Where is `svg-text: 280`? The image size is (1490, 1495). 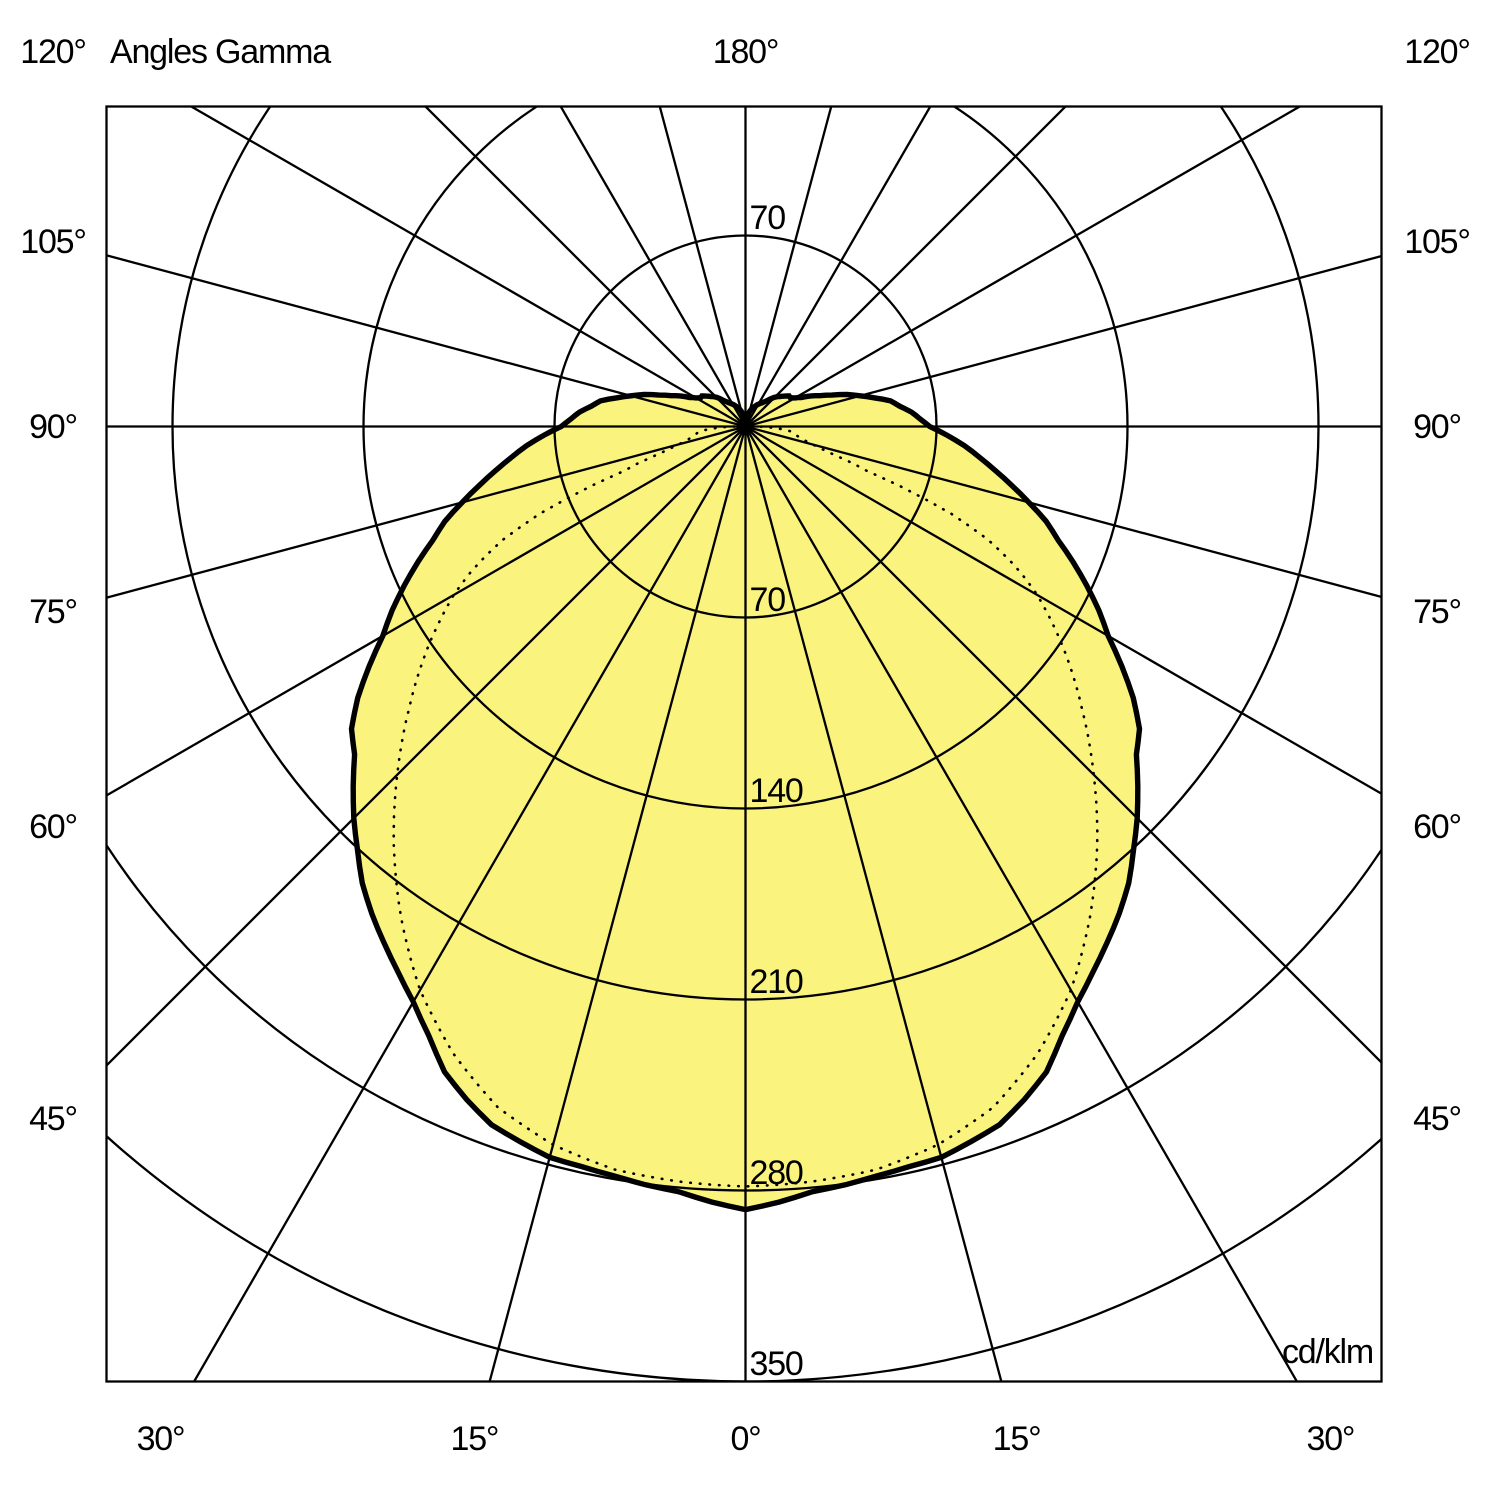 svg-text: 280 is located at coordinates (776, 1173).